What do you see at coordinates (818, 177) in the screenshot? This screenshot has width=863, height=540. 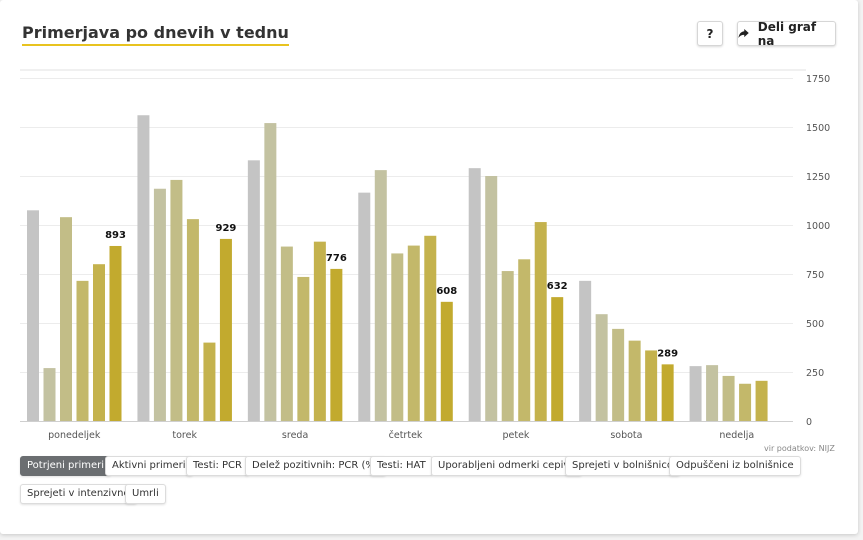 I see `y-tick-label: 1250` at bounding box center [818, 177].